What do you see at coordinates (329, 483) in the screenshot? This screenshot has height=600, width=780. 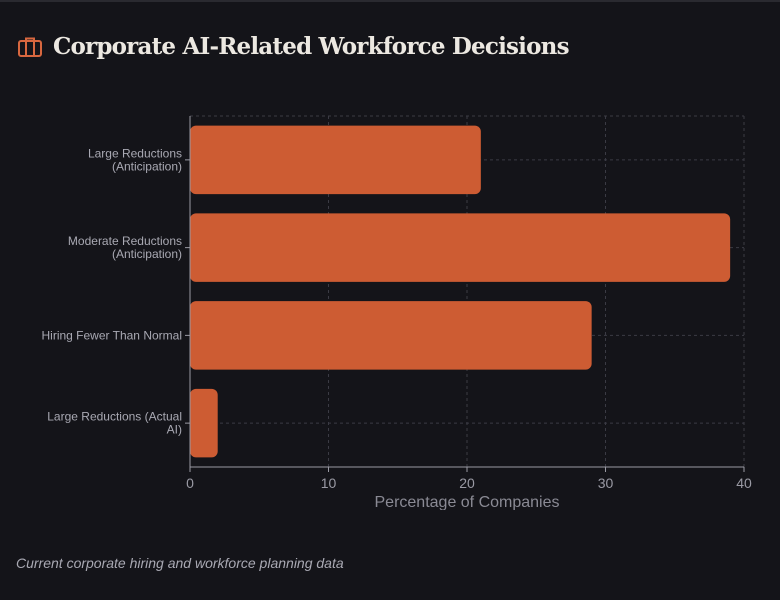 I see `x-tick-label: 10` at bounding box center [329, 483].